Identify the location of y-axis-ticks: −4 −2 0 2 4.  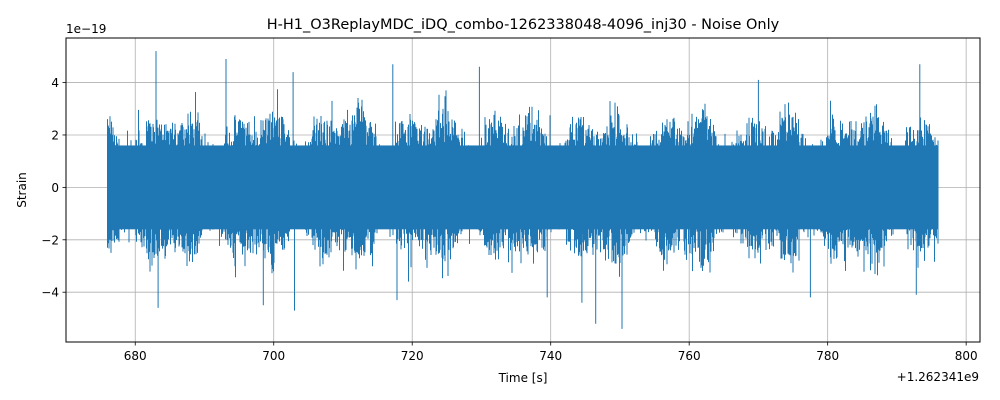
(53, 188).